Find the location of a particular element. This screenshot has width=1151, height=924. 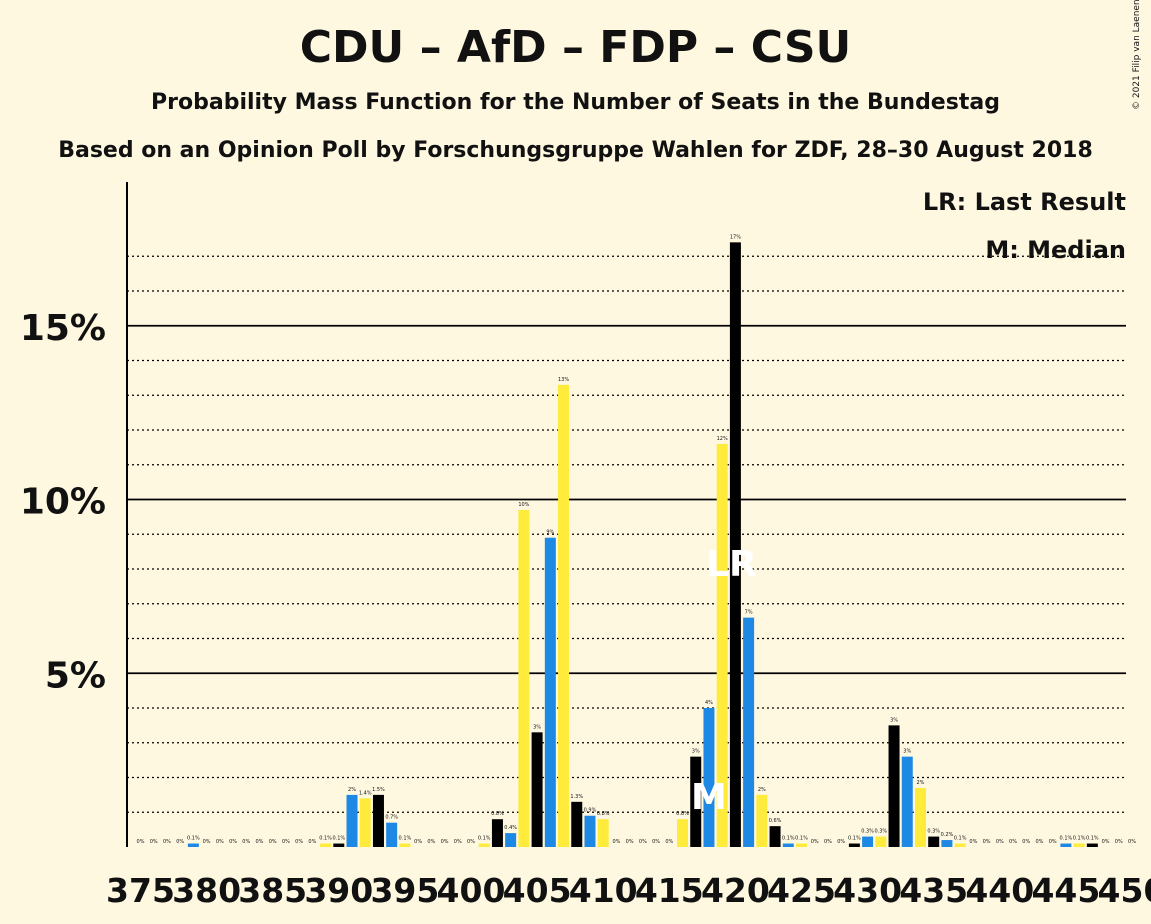

value-label: 12% is located at coordinates (722, 439).